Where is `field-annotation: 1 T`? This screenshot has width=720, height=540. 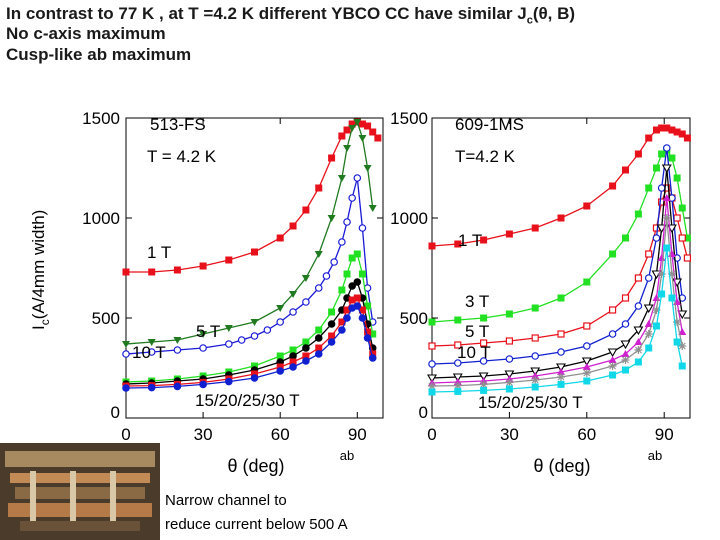 field-annotation: 1 T is located at coordinates (159, 252).